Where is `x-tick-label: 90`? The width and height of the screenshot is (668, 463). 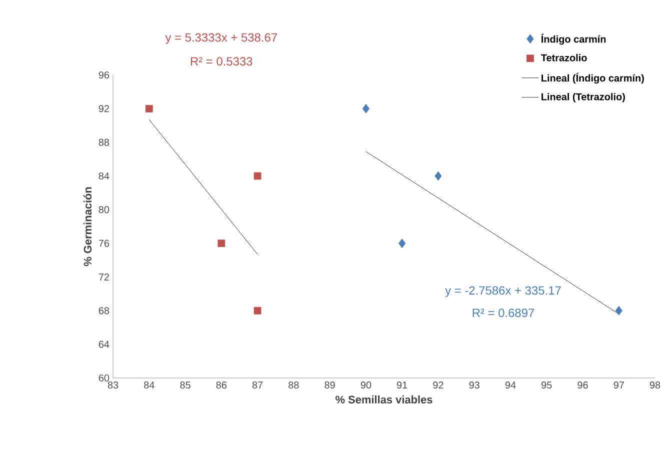
x-tick-label: 90 is located at coordinates (366, 385).